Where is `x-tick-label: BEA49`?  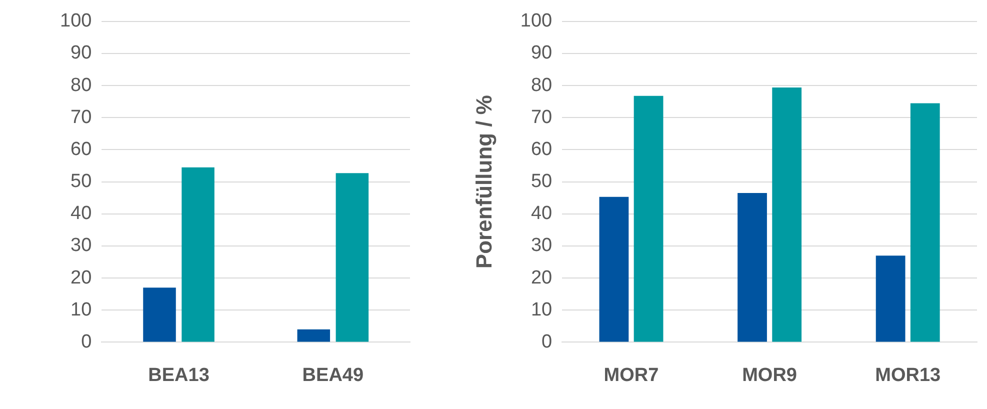 x-tick-label: BEA49 is located at coordinates (333, 375).